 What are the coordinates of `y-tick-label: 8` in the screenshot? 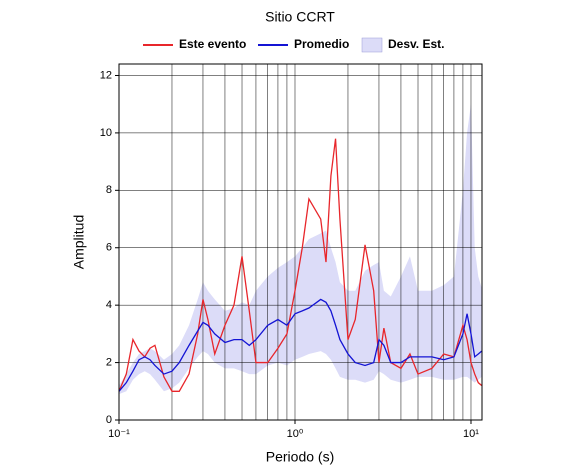 It's located at (109, 190).